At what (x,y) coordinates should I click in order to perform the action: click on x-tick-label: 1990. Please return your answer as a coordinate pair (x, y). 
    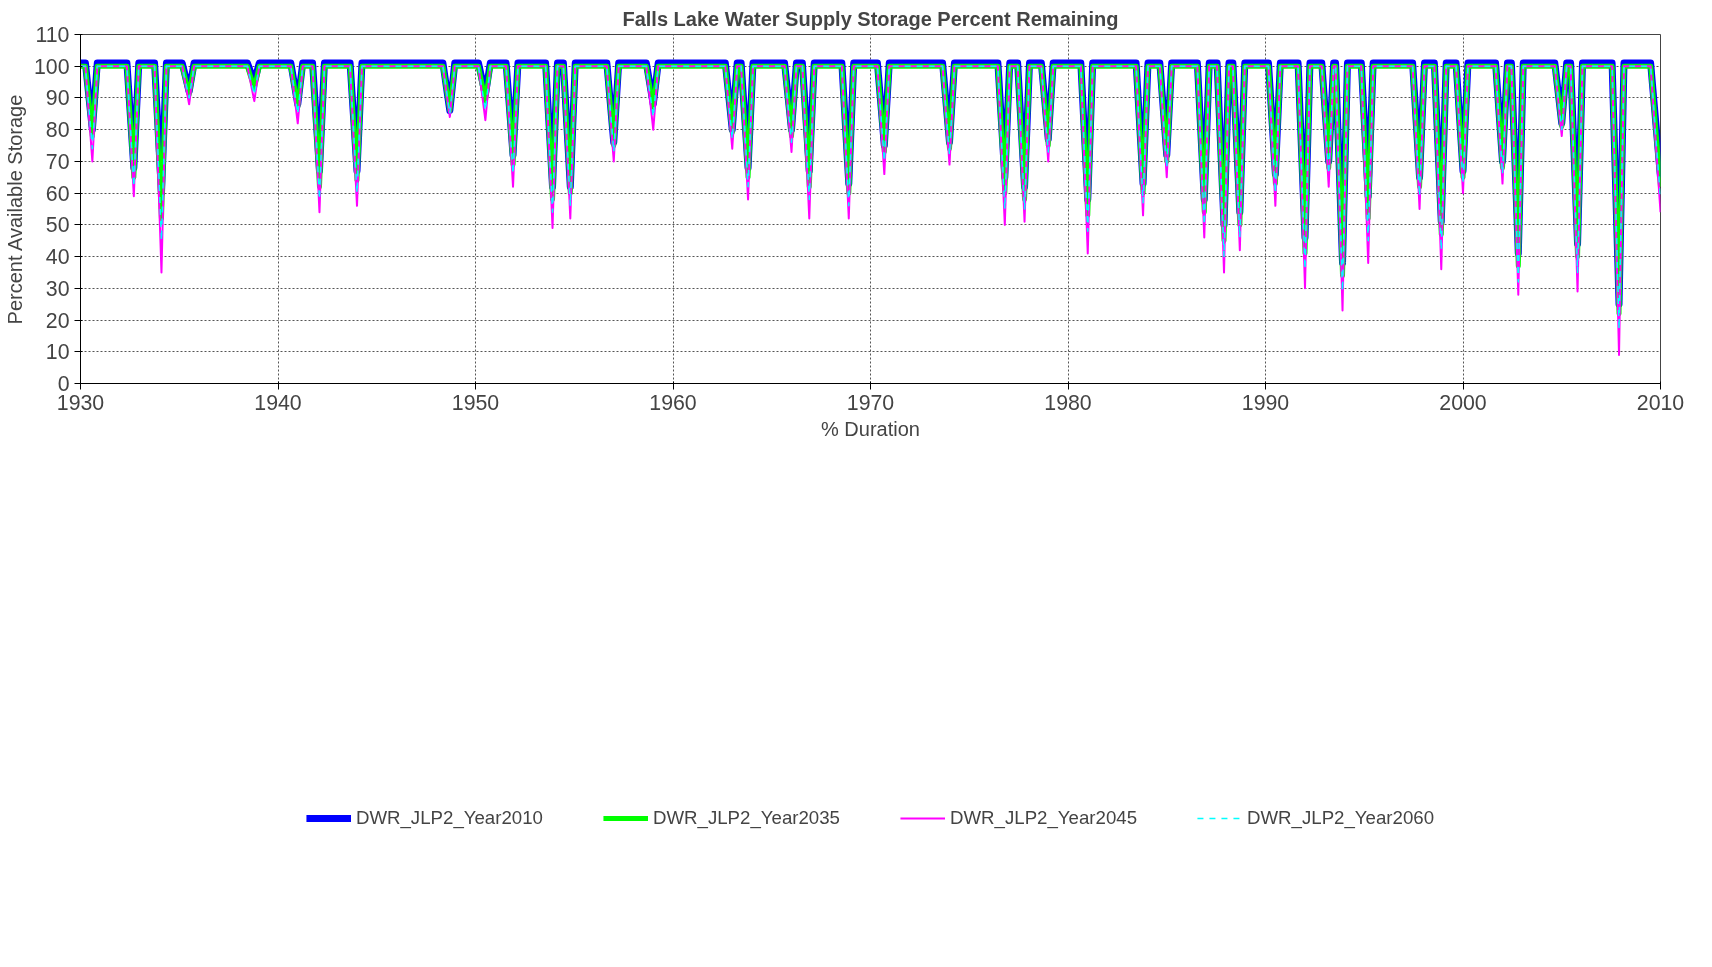
    Looking at the image, I should click on (1265, 402).